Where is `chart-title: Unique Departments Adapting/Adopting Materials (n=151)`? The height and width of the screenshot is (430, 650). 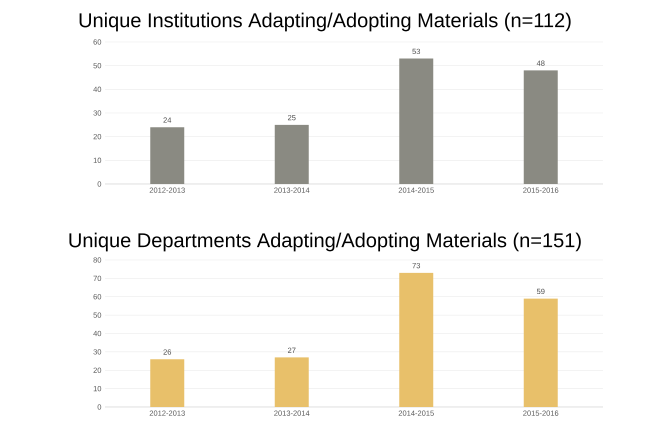 chart-title: Unique Departments Adapting/Adopting Materials (n=151) is located at coordinates (325, 242).